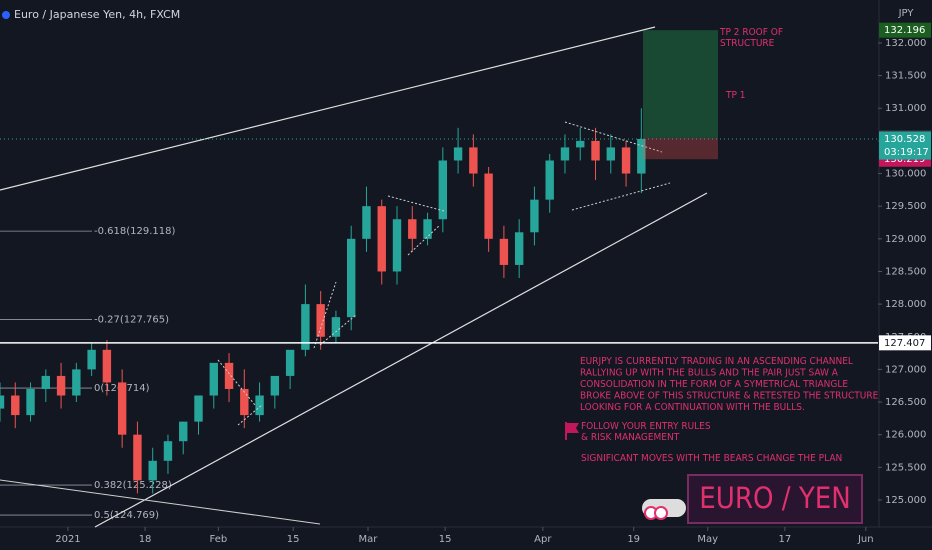 The width and height of the screenshot is (932, 550). Describe the element at coordinates (905, 435) in the screenshot. I see `y-tick-label: 126.000` at that location.